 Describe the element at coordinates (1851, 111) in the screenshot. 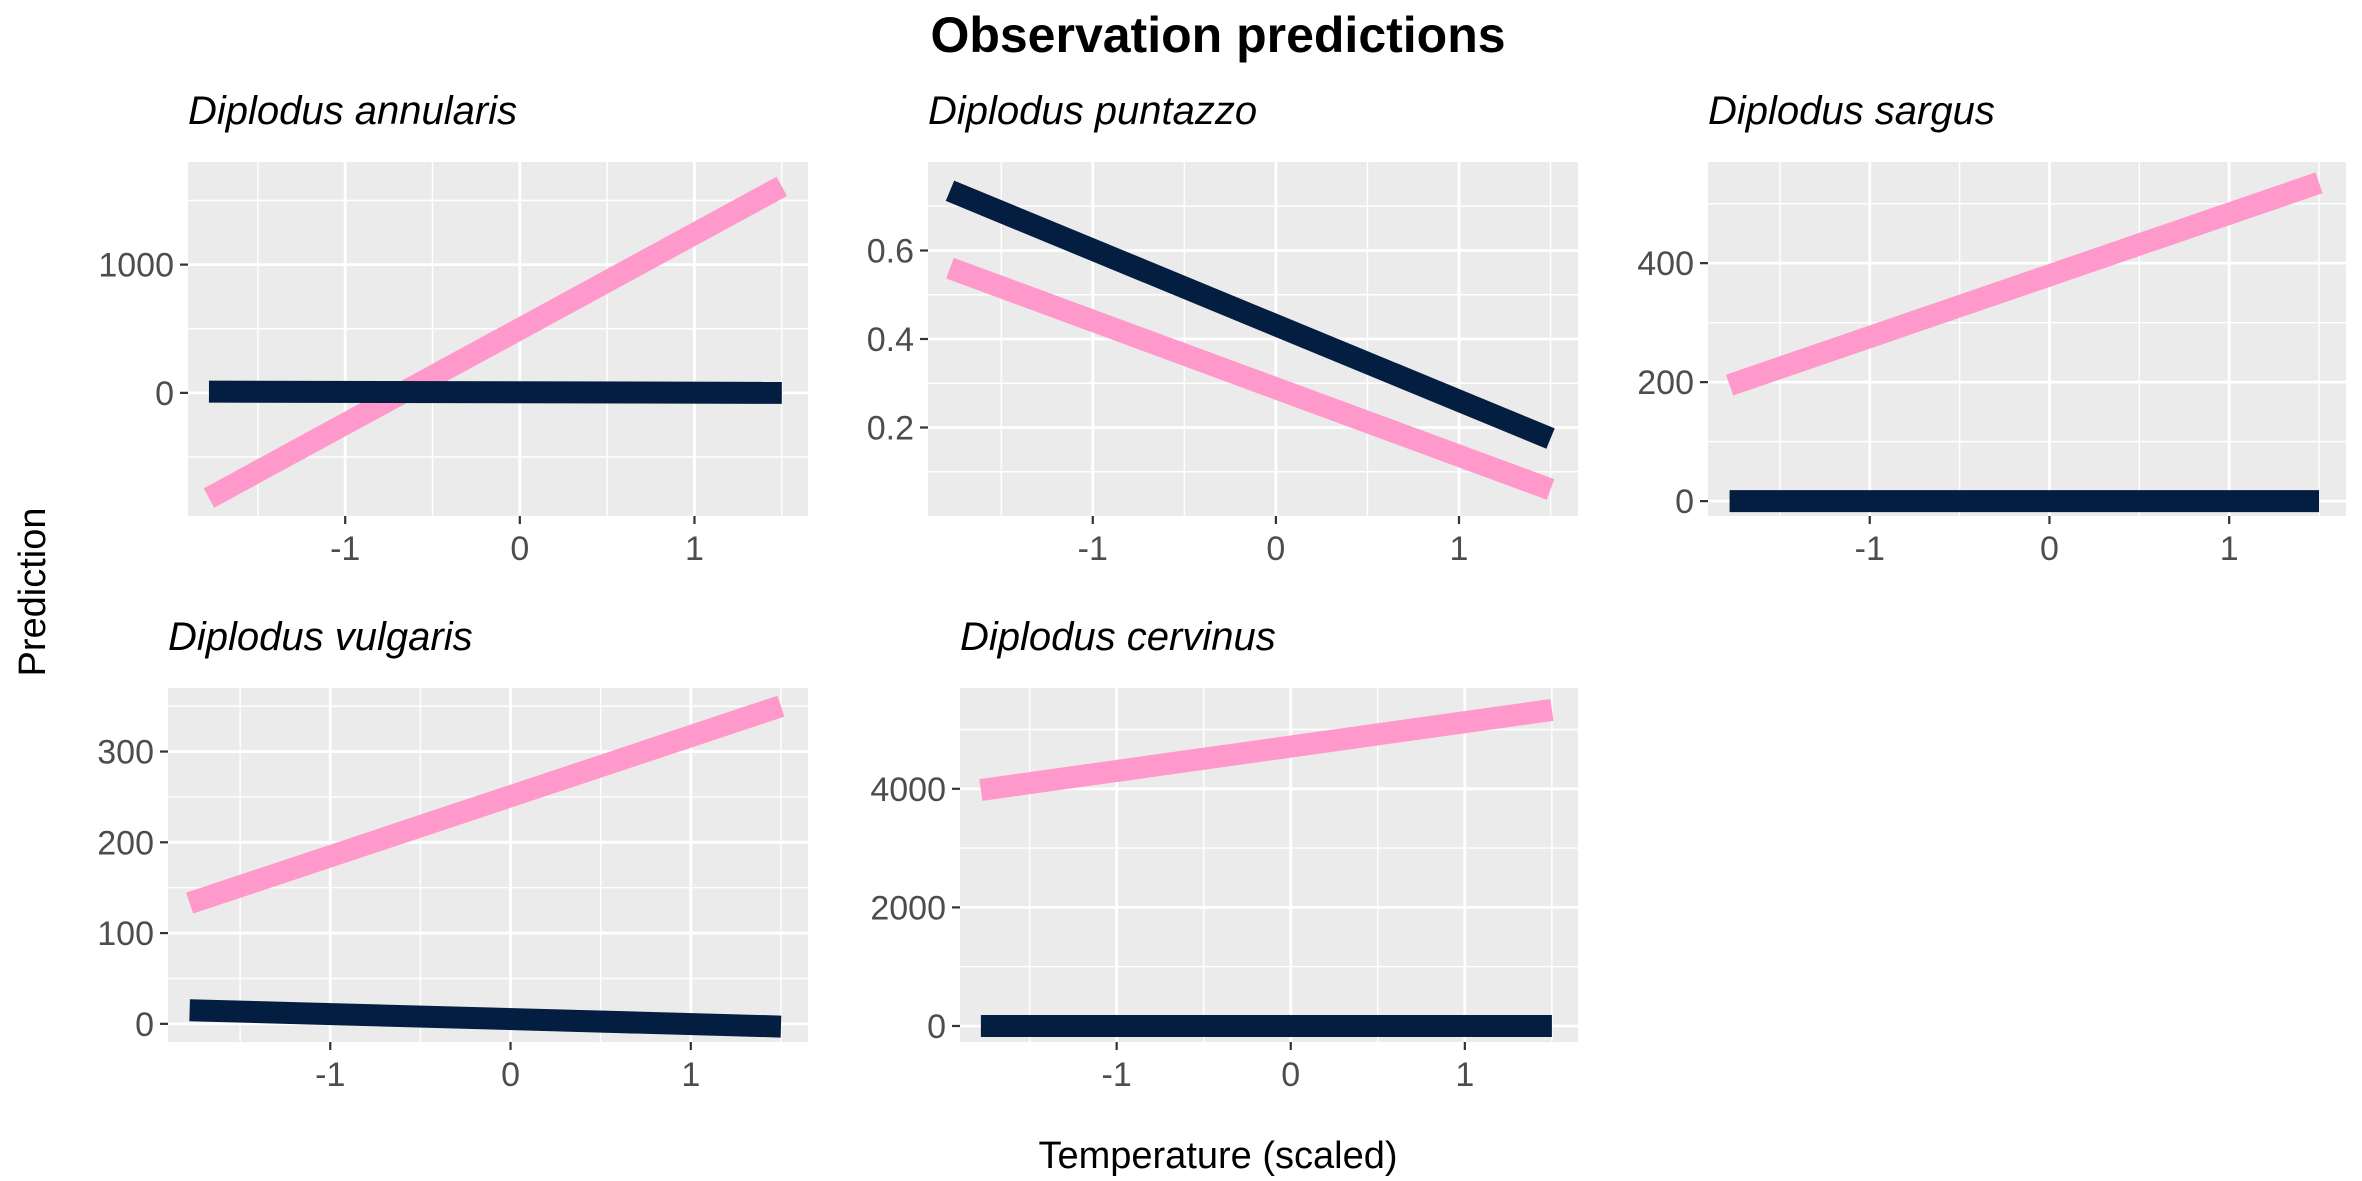

I see `facet-title: Diplodus sargus` at that location.